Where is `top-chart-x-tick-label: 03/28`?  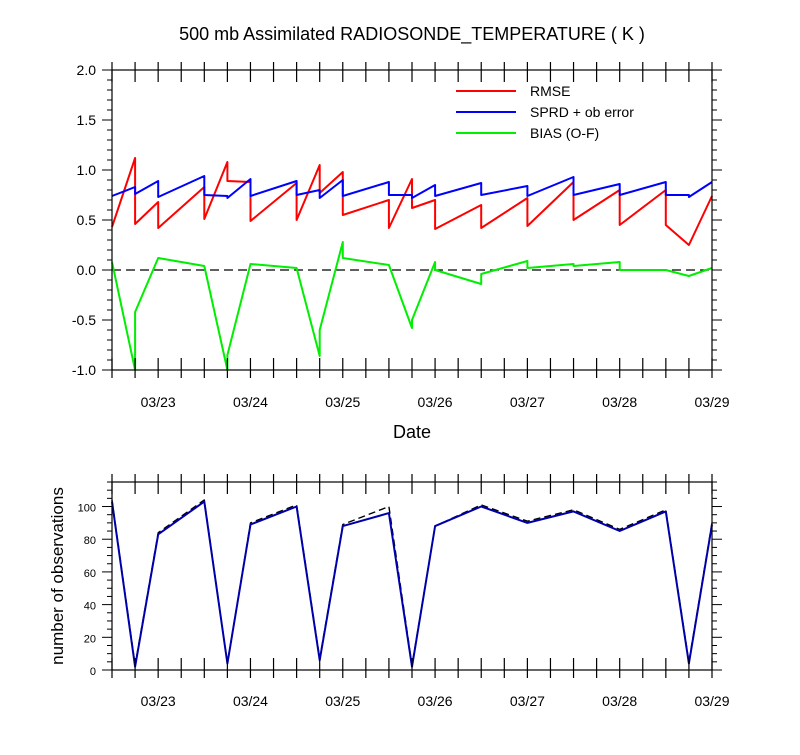
top-chart-x-tick-label: 03/28 is located at coordinates (619, 402).